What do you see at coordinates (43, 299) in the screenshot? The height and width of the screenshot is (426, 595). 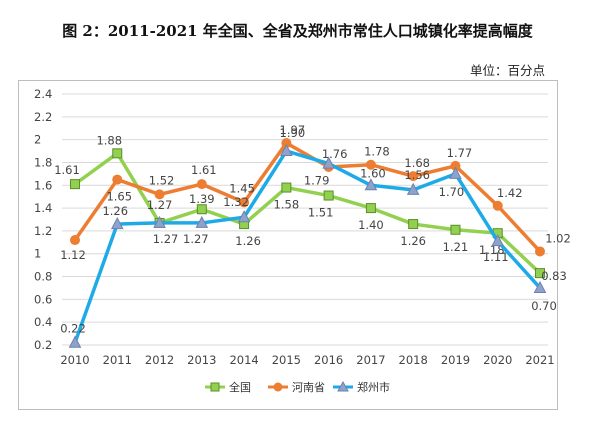 I see `y-tick-label: 0.6` at bounding box center [43, 299].